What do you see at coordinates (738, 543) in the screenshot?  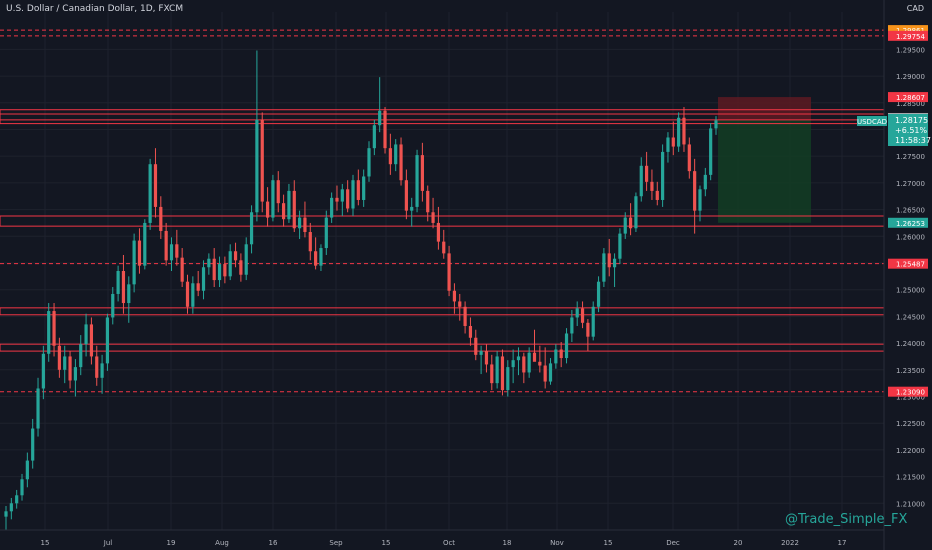 I see `time-tick-label: 20` at bounding box center [738, 543].